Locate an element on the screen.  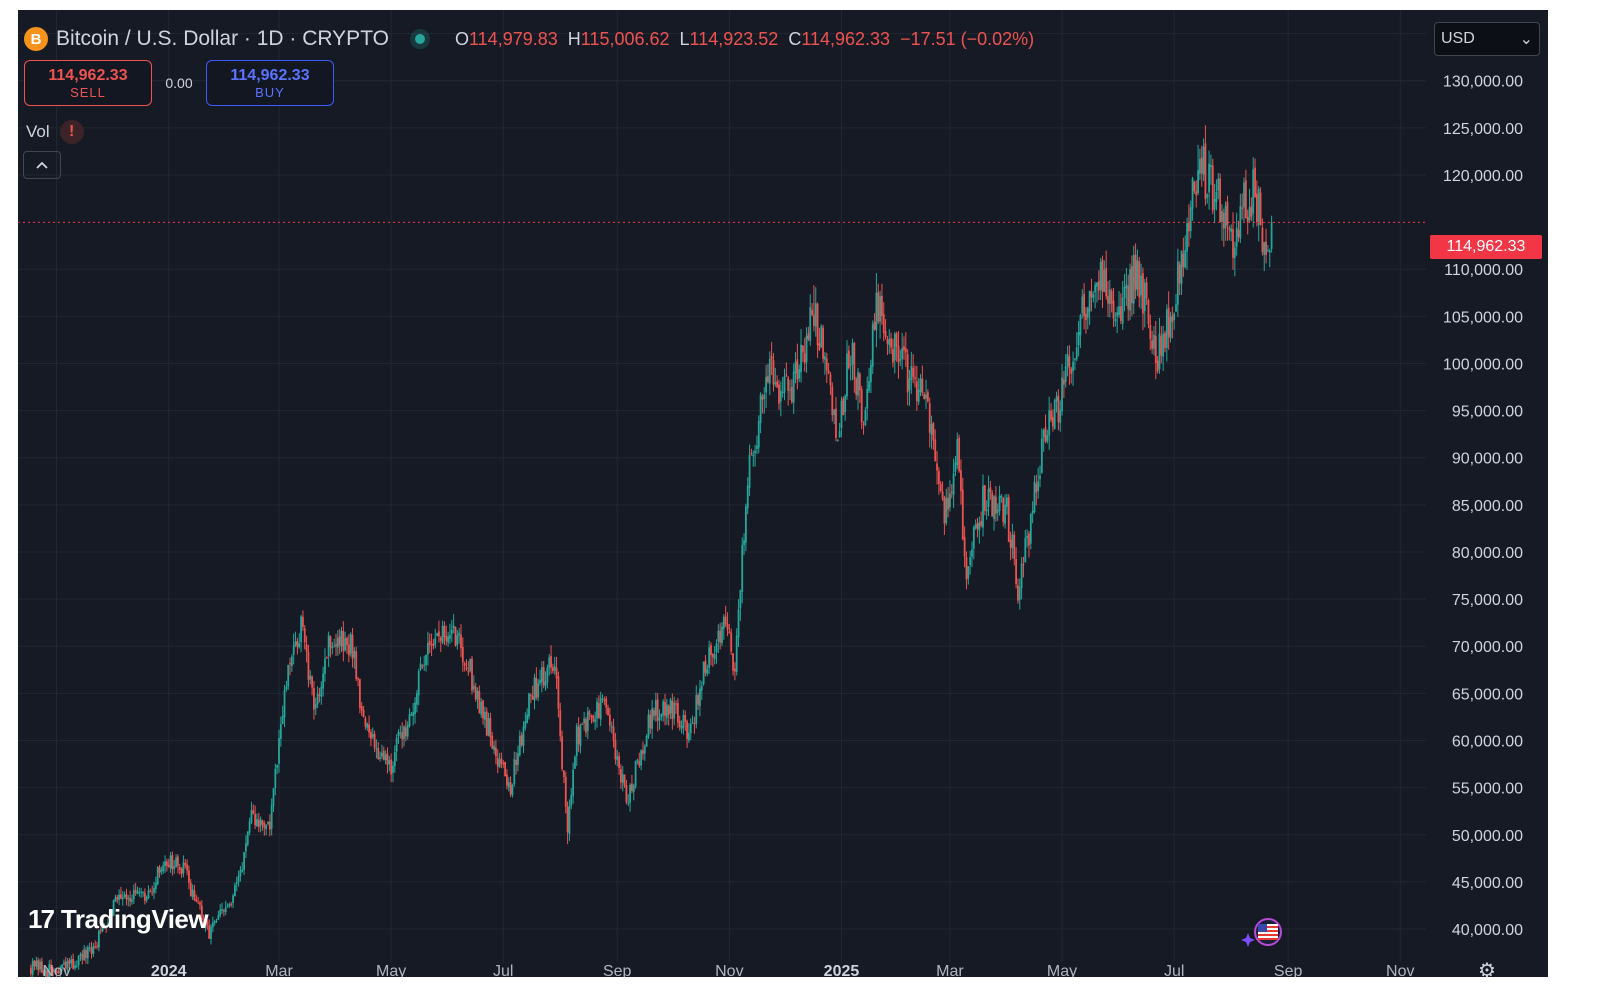
sell-button: 114,962.33 SELL is located at coordinates (88, 83).